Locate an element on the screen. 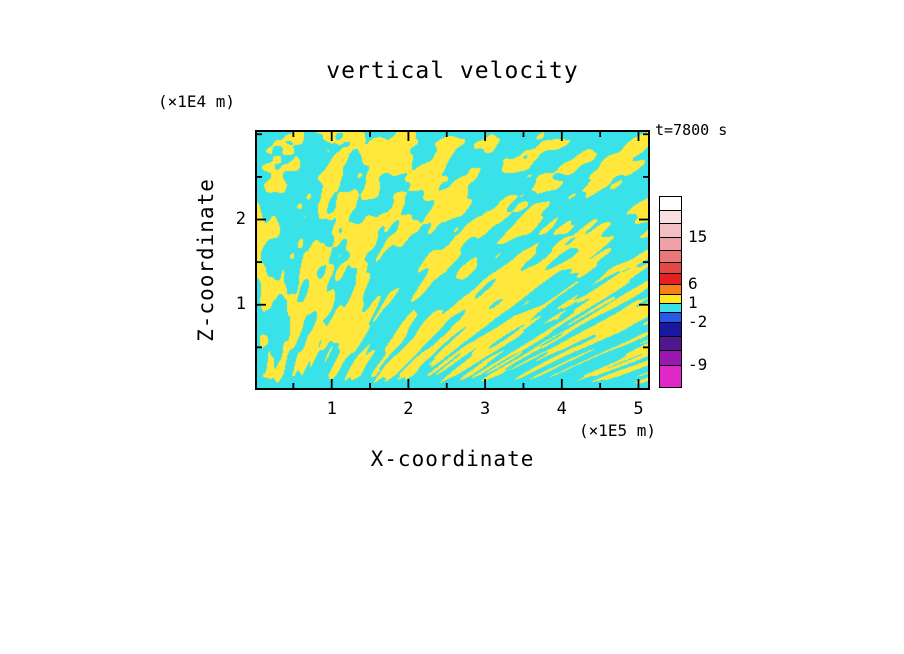 The image size is (904, 654). chart-title: vertical velocity is located at coordinates (452, 71).